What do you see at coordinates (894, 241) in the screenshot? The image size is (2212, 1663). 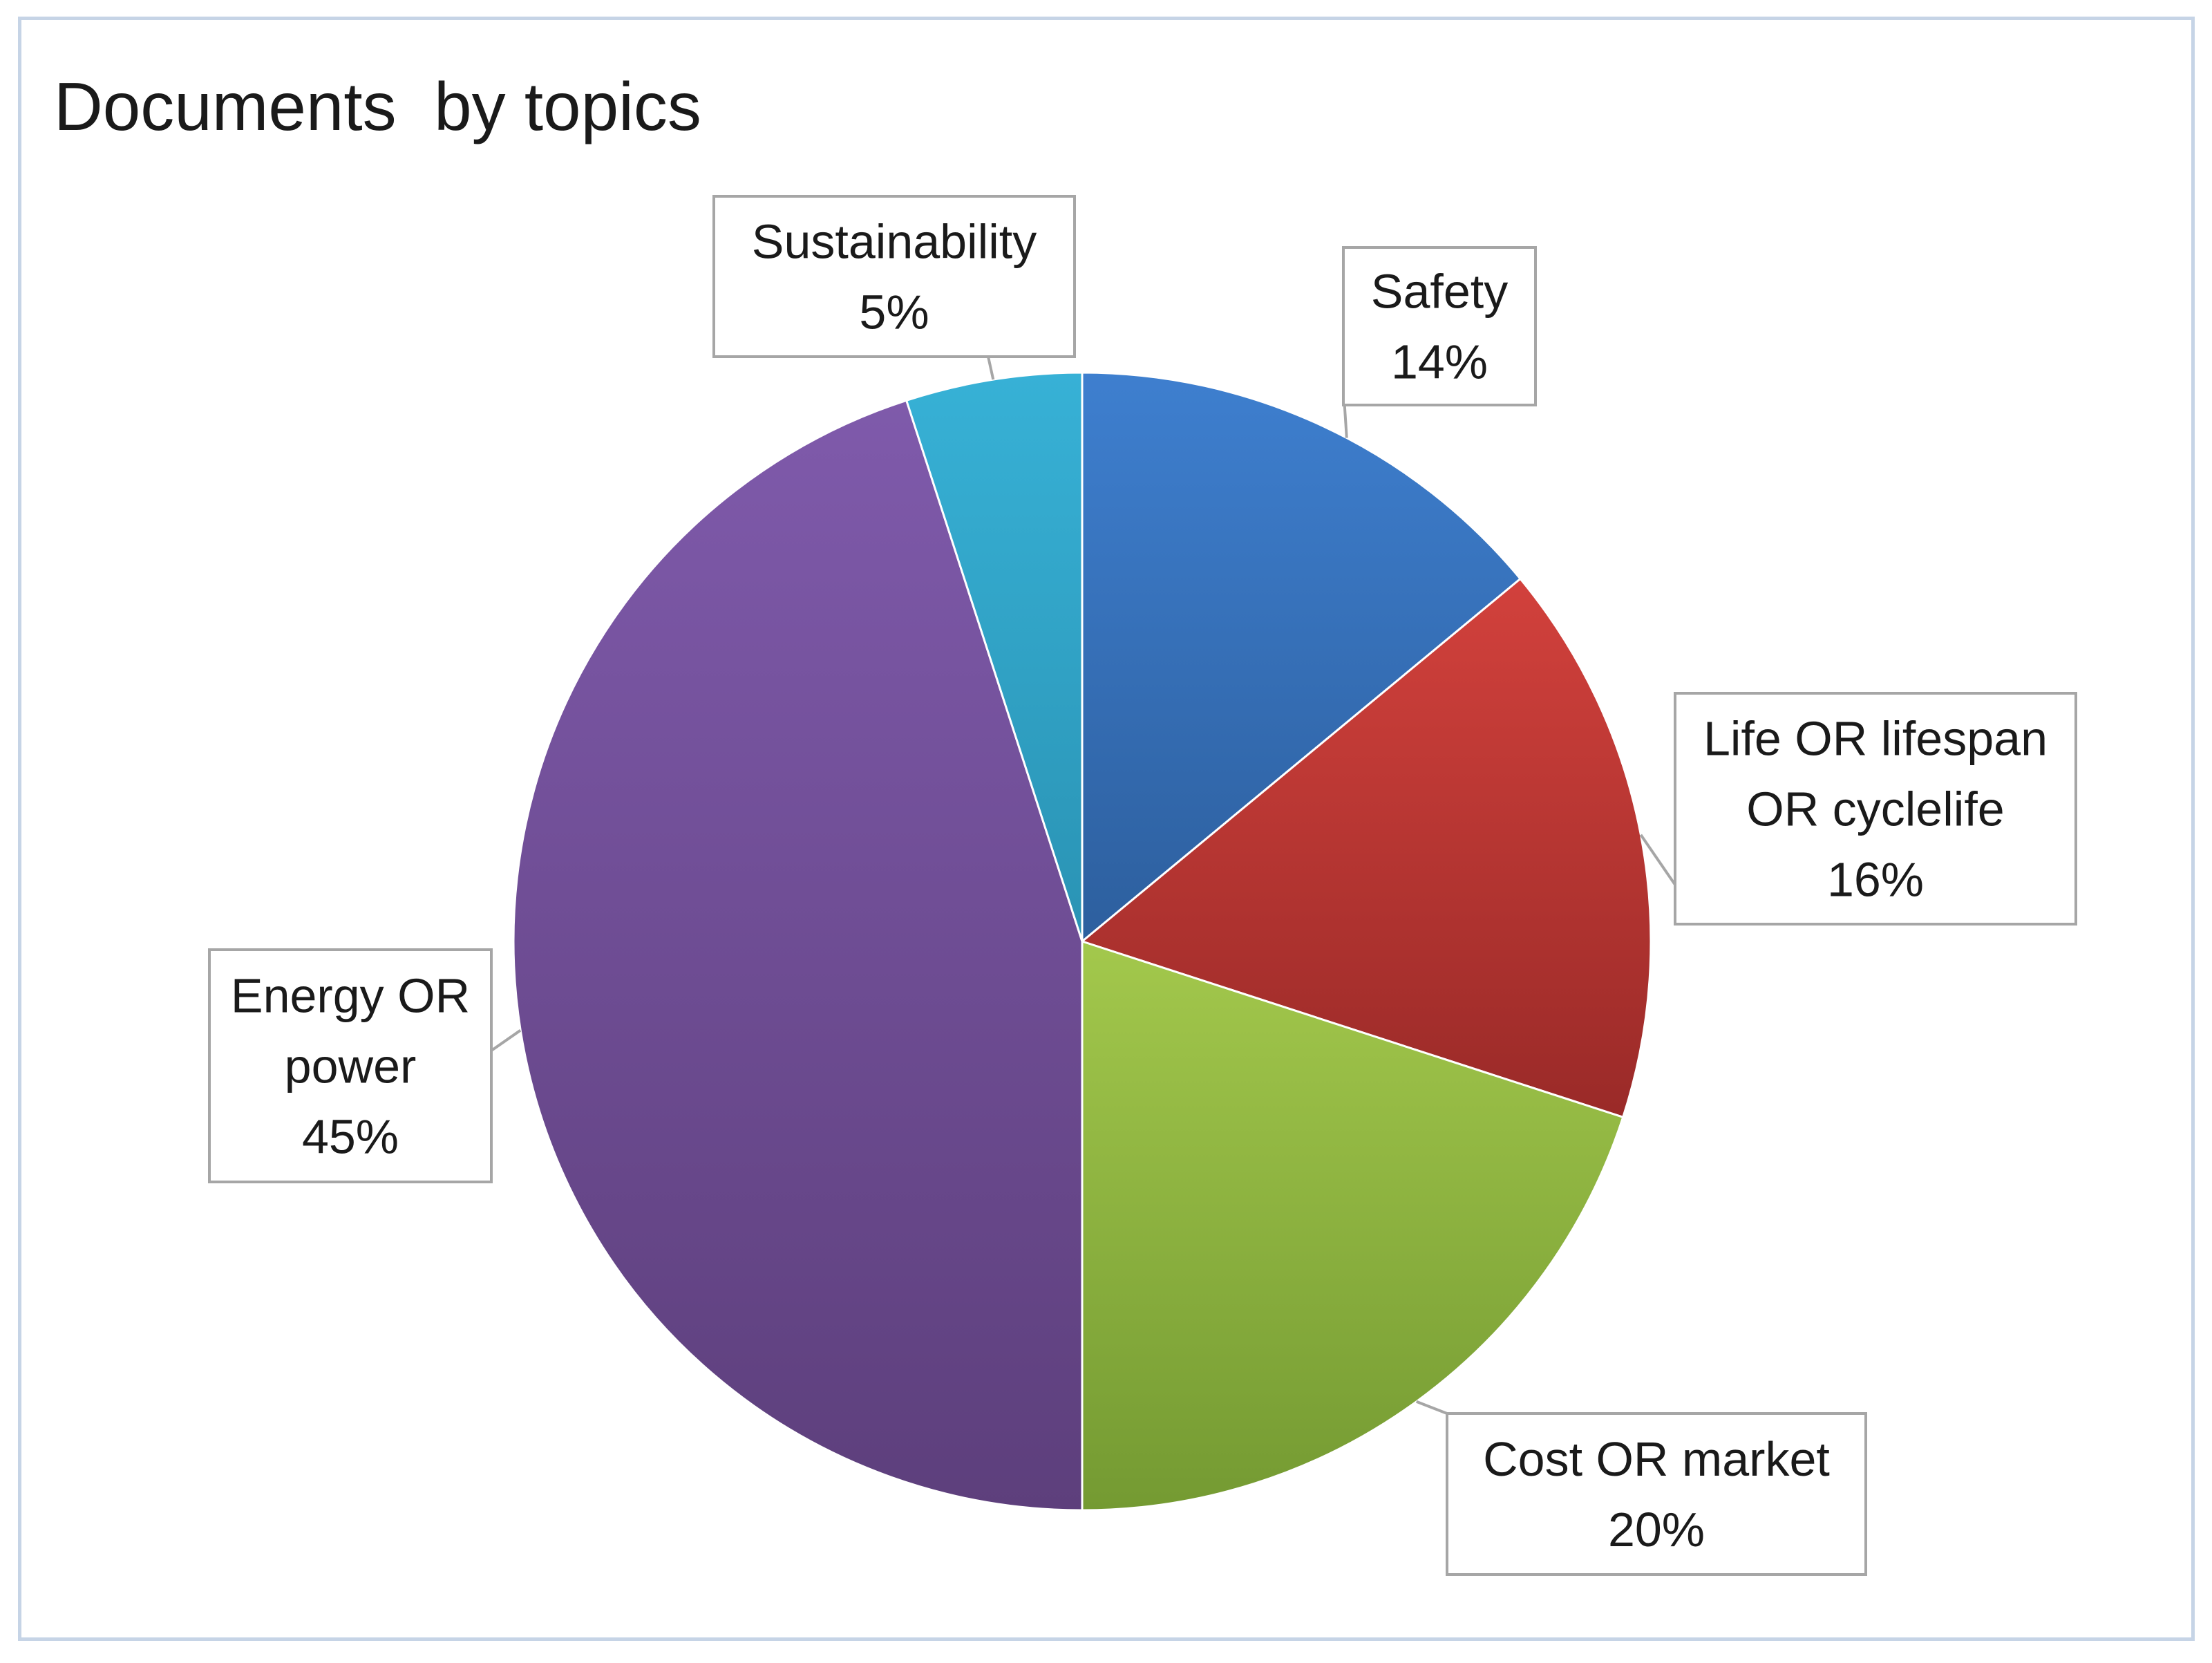 I see `slice-name-sustainability: Sustainability` at bounding box center [894, 241].